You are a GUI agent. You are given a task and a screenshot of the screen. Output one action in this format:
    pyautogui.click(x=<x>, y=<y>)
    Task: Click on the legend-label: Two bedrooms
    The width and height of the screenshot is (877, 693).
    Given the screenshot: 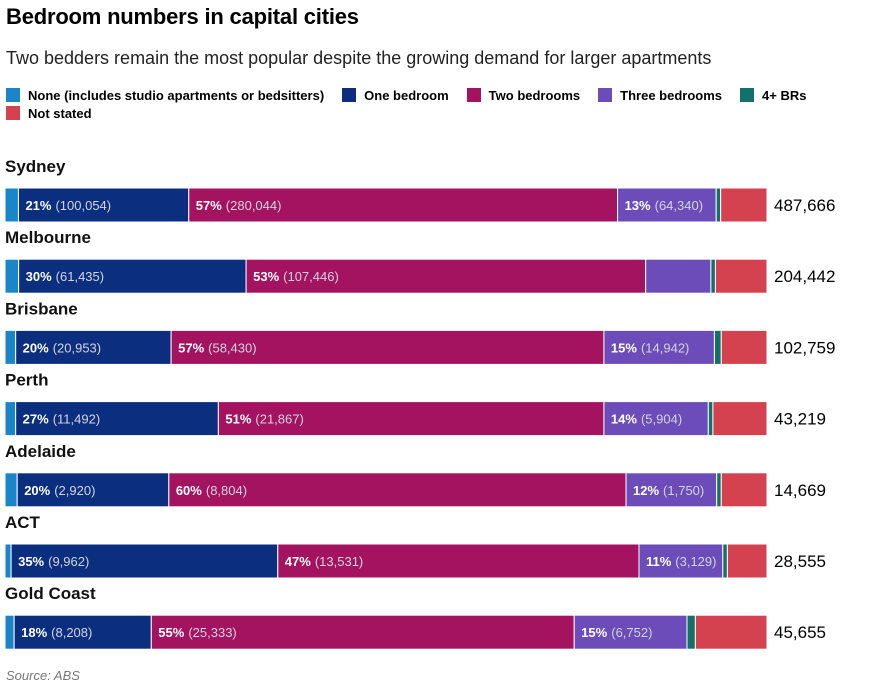 What is the action you would take?
    pyautogui.click(x=534, y=95)
    